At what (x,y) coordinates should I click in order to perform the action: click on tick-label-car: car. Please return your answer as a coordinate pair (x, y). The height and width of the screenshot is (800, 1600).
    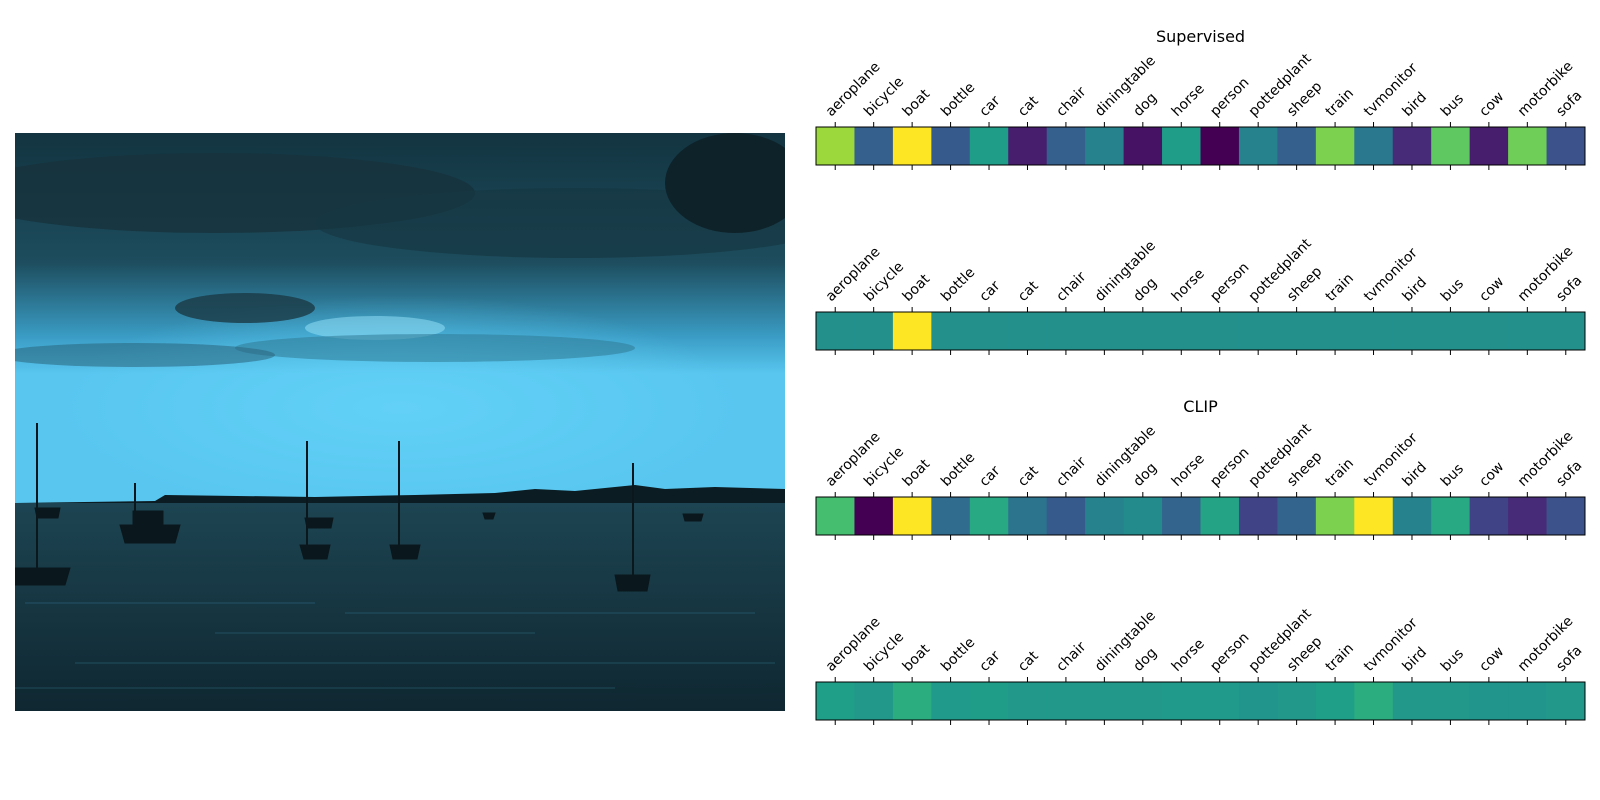
    Looking at the image, I should click on (990, 476).